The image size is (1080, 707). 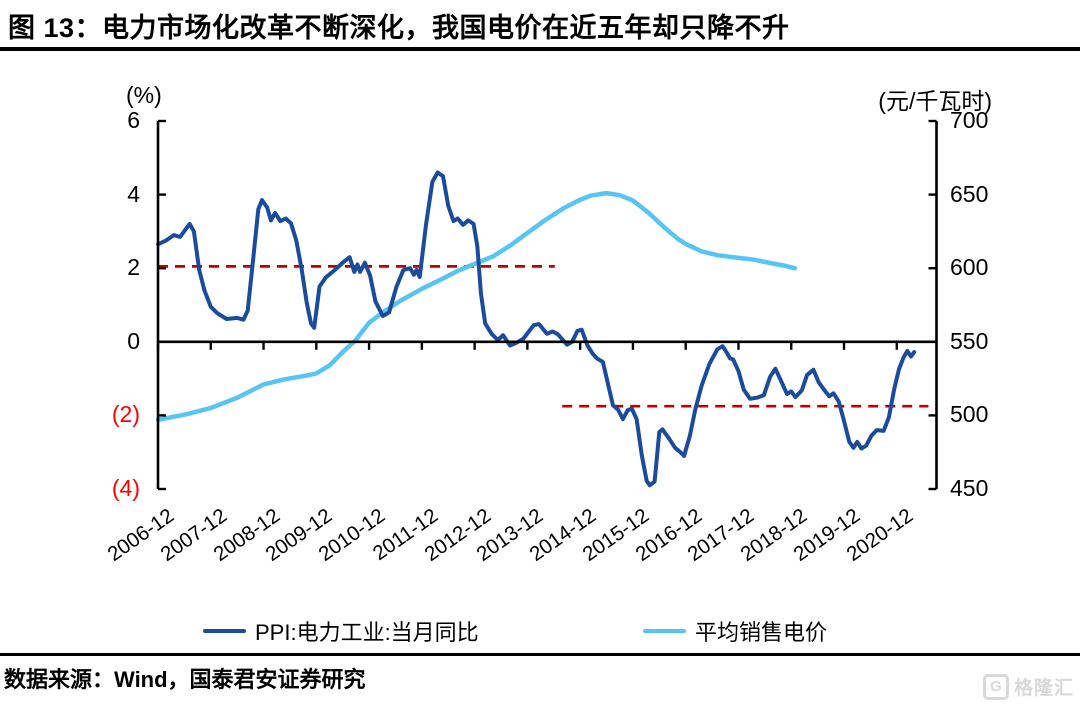 I want to click on y-left-tick-label: 0, so click(x=133, y=340).